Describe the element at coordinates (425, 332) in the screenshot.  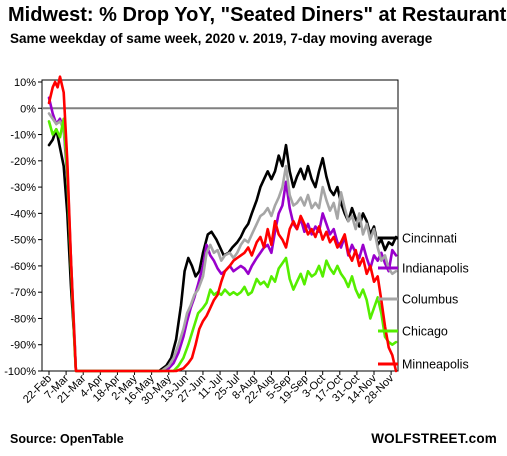
I see `legend-label-chicago: Chicago` at that location.